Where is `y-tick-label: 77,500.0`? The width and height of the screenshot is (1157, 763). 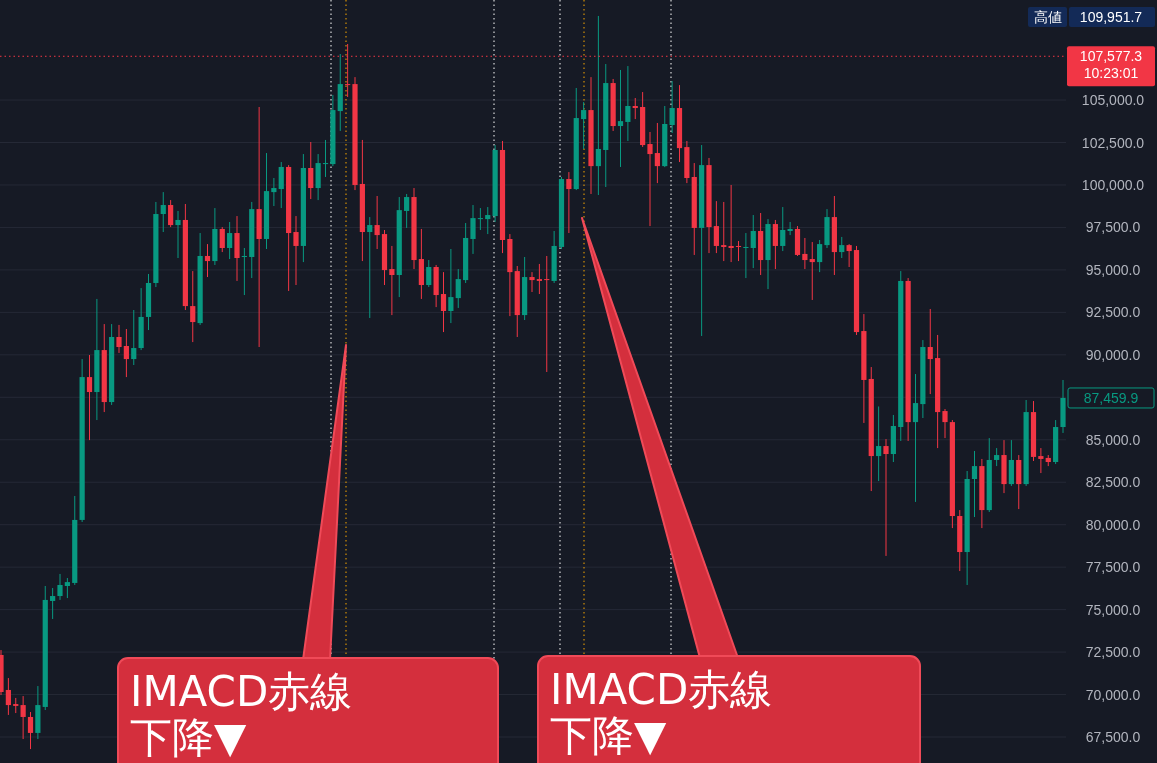 y-tick-label: 77,500.0 is located at coordinates (1113, 567).